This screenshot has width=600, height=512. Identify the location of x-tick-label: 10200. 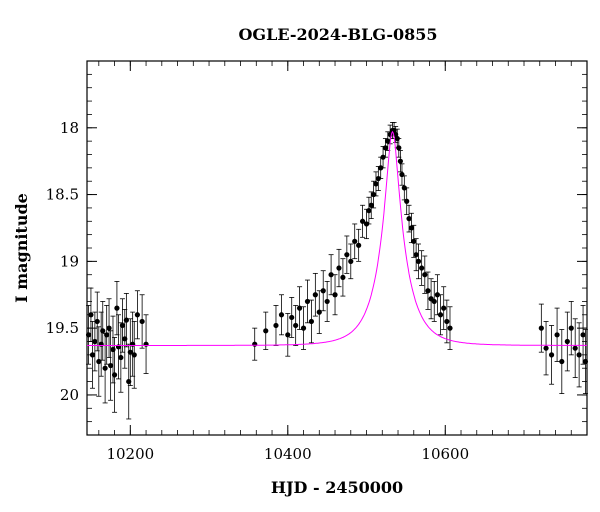
(130, 454).